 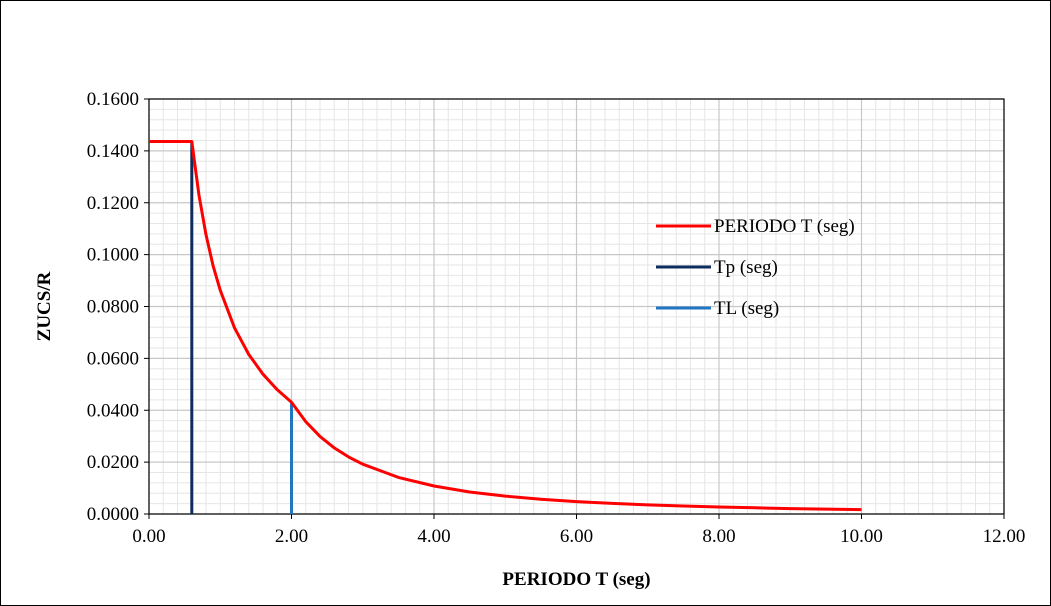 What do you see at coordinates (113, 462) in the screenshot?
I see `y-tick-label: 0.0200` at bounding box center [113, 462].